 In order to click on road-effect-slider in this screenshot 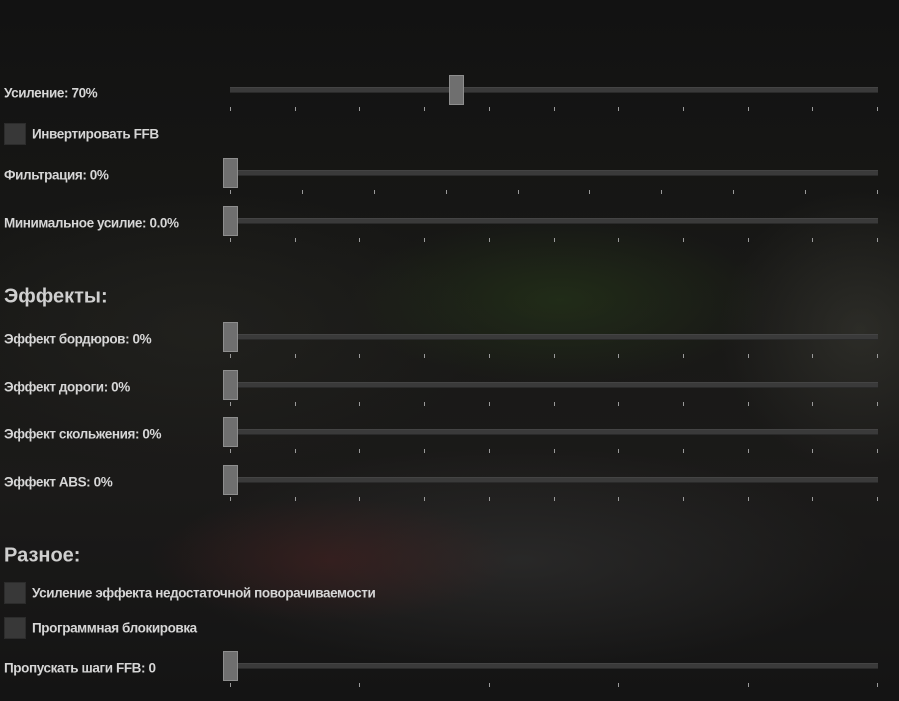, I will do `click(554, 390)`.